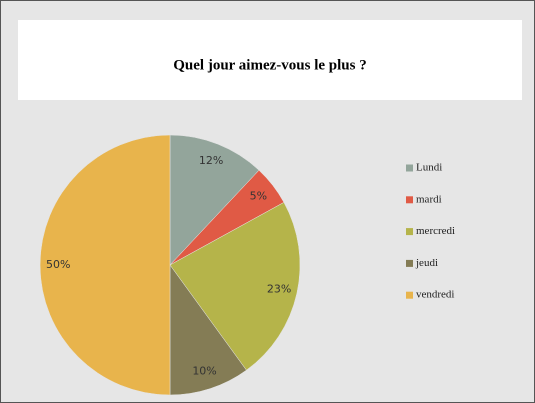 The width and height of the screenshot is (535, 403). I want to click on chart-title: Quel jour aimez-vous le plus ?, so click(269, 65).